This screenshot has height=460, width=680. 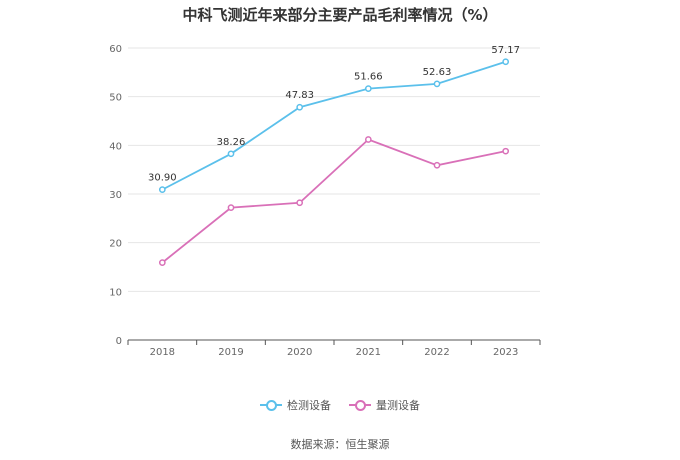 I want to click on legend-item-detection: 检测设备, so click(x=295, y=405).